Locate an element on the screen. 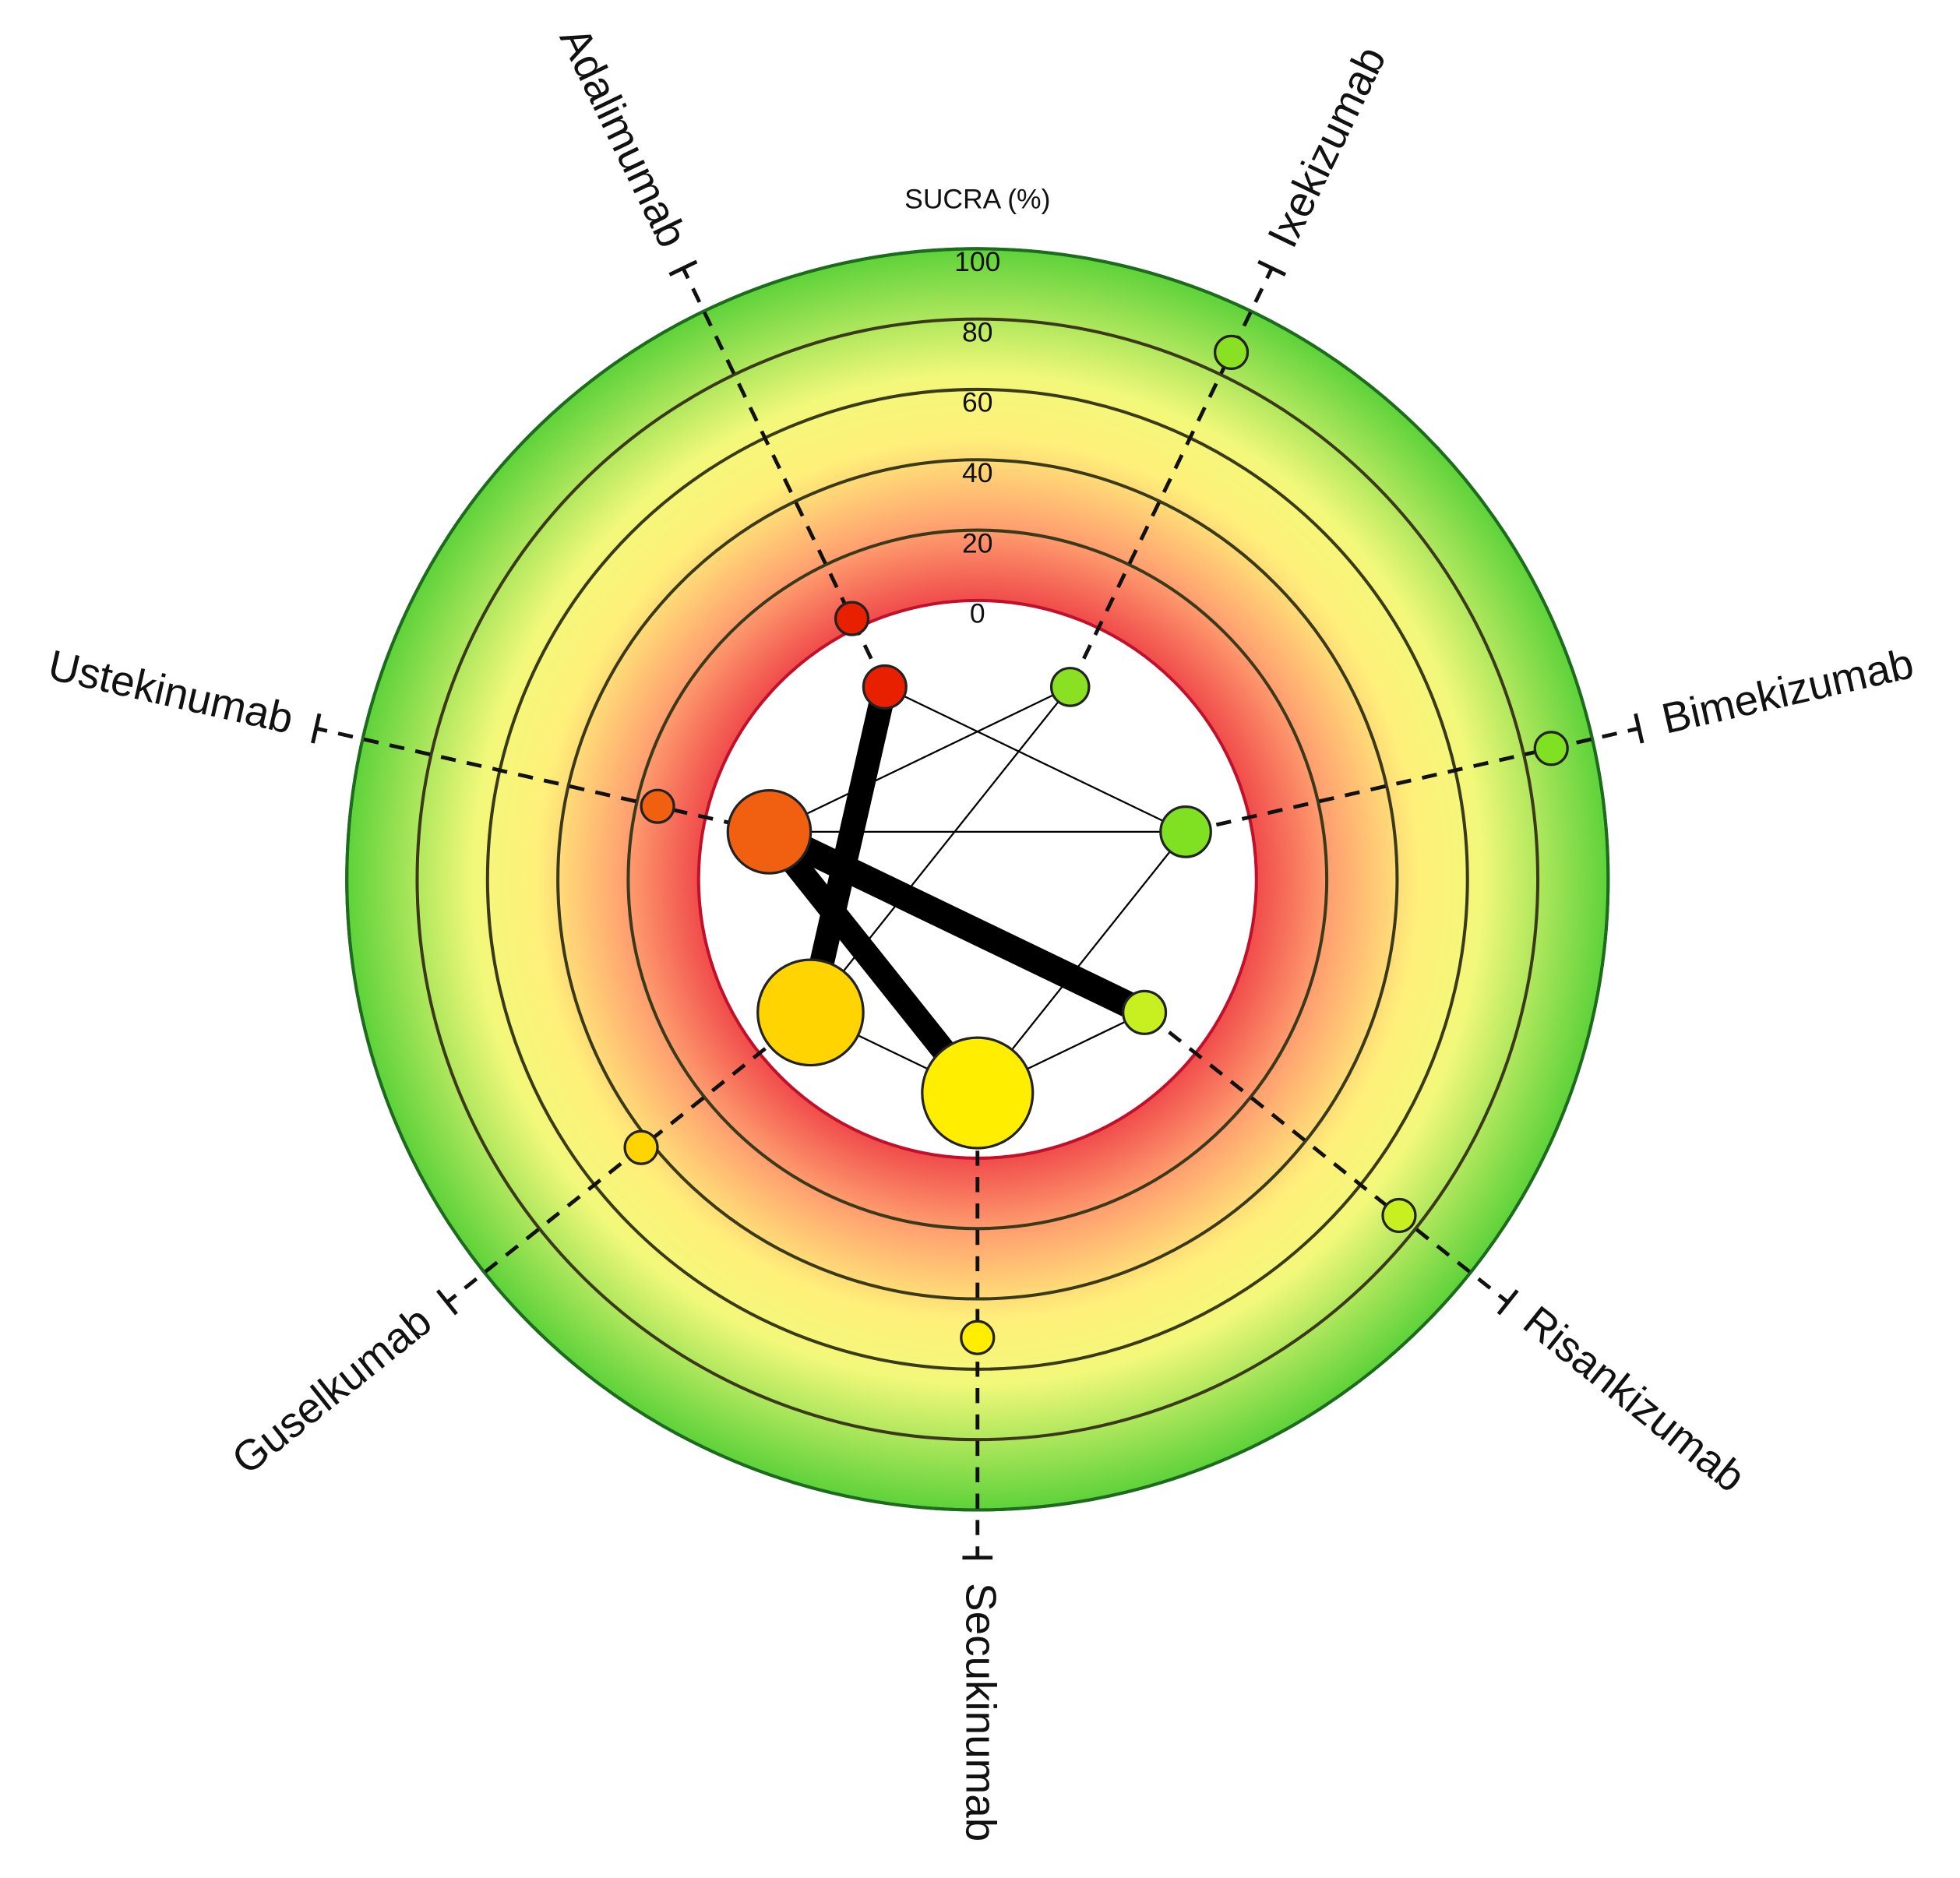 The height and width of the screenshot is (1878, 1960). r-tick-label: 0 is located at coordinates (977, 613).